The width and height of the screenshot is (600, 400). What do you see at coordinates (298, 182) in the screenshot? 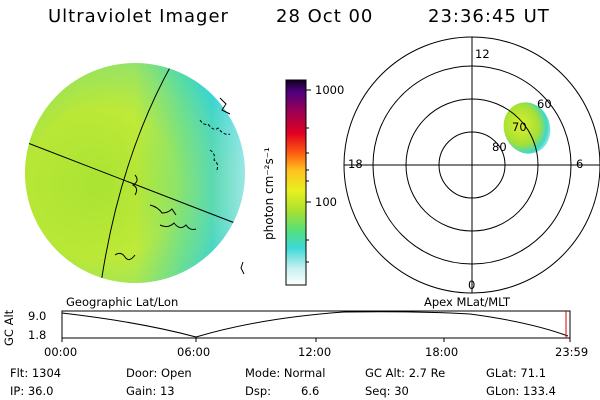
I see `intensity-colorbar` at bounding box center [298, 182].